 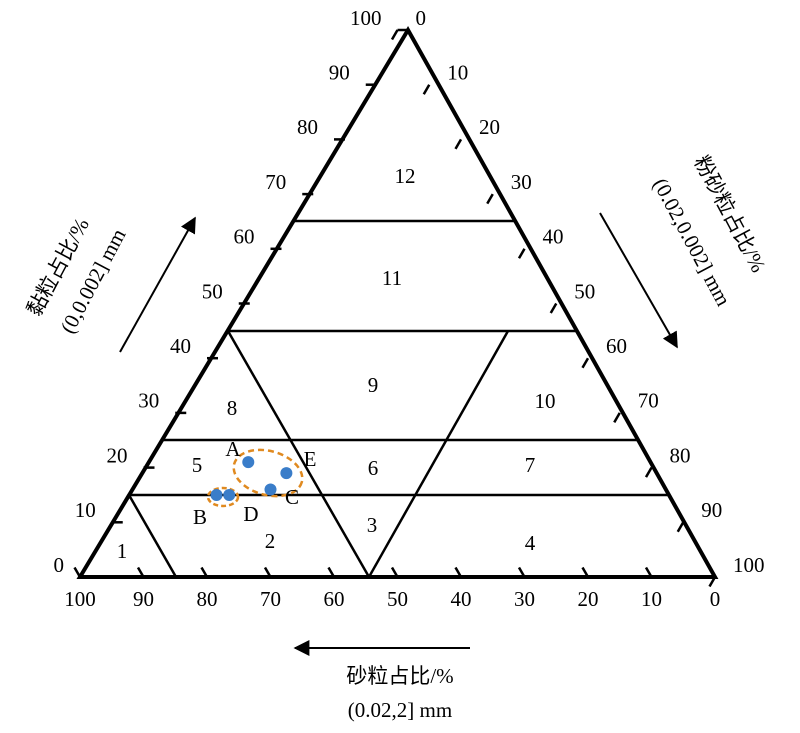 What do you see at coordinates (616, 346) in the screenshot?
I see `silt-tick-label: 60` at bounding box center [616, 346].